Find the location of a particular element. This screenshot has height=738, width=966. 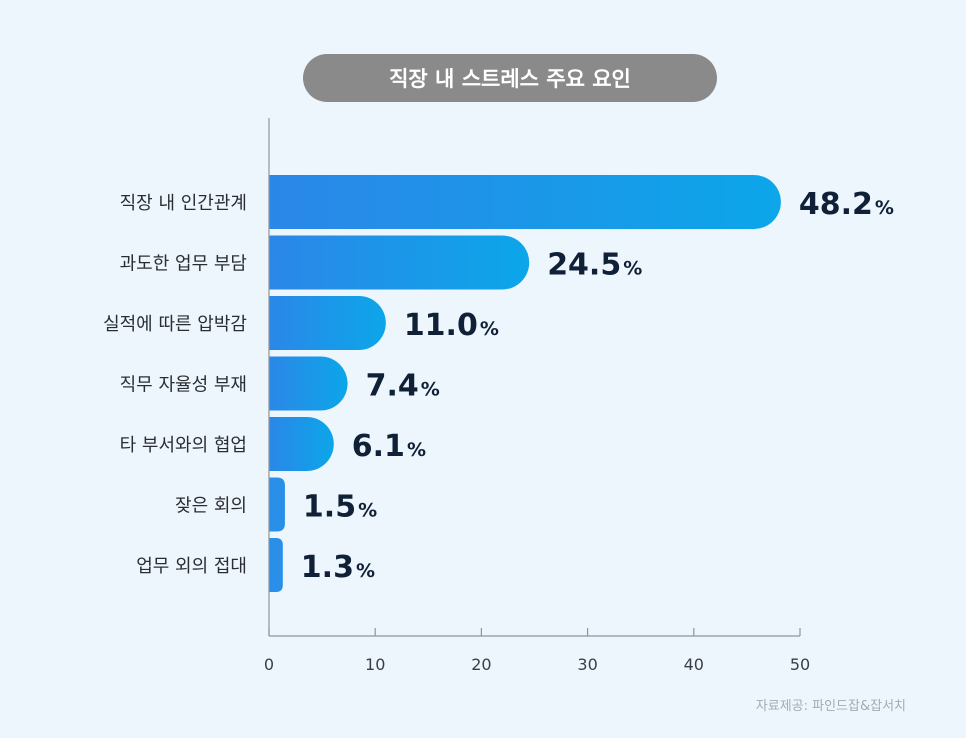

category-label-2: 과도한 업무 부담 is located at coordinates (183, 264).